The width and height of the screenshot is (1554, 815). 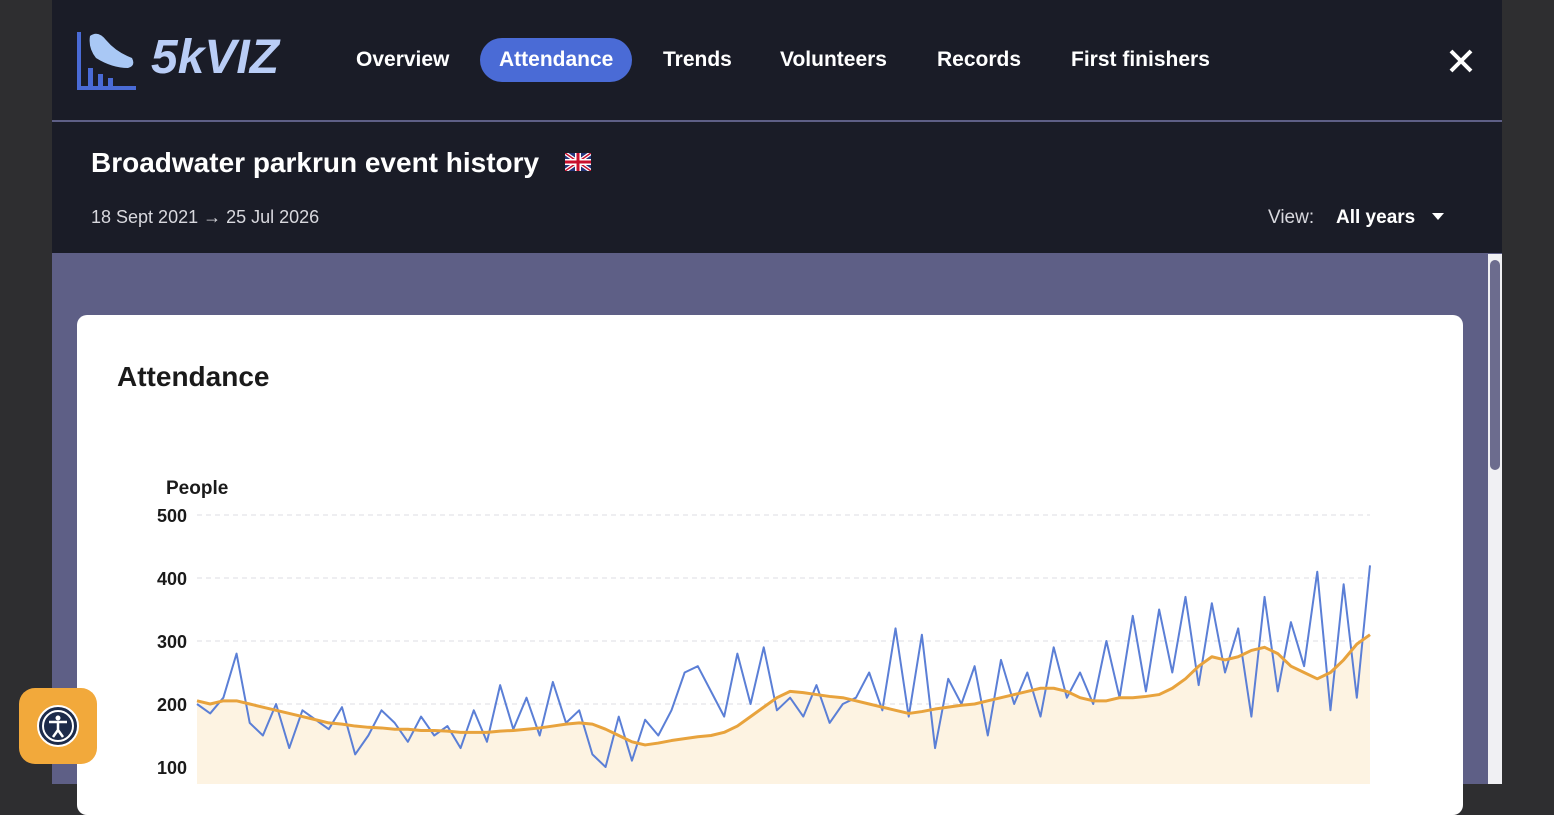 What do you see at coordinates (172, 642) in the screenshot?
I see `y-tick-label: 300` at bounding box center [172, 642].